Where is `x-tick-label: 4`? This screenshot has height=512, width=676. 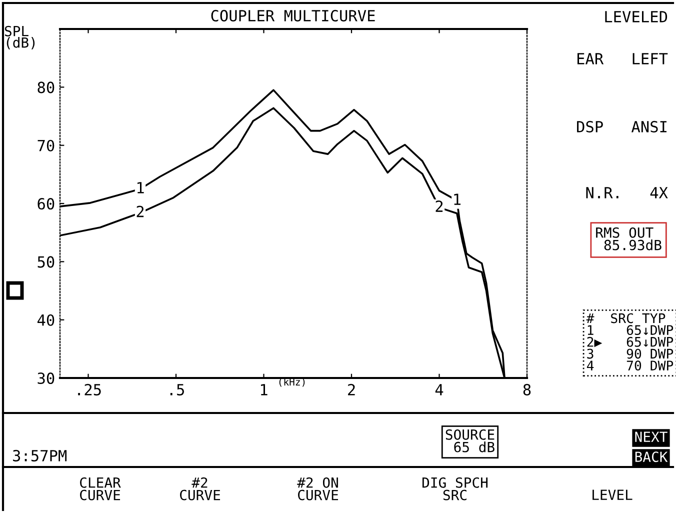
x-tick-label: 4 is located at coordinates (439, 390).